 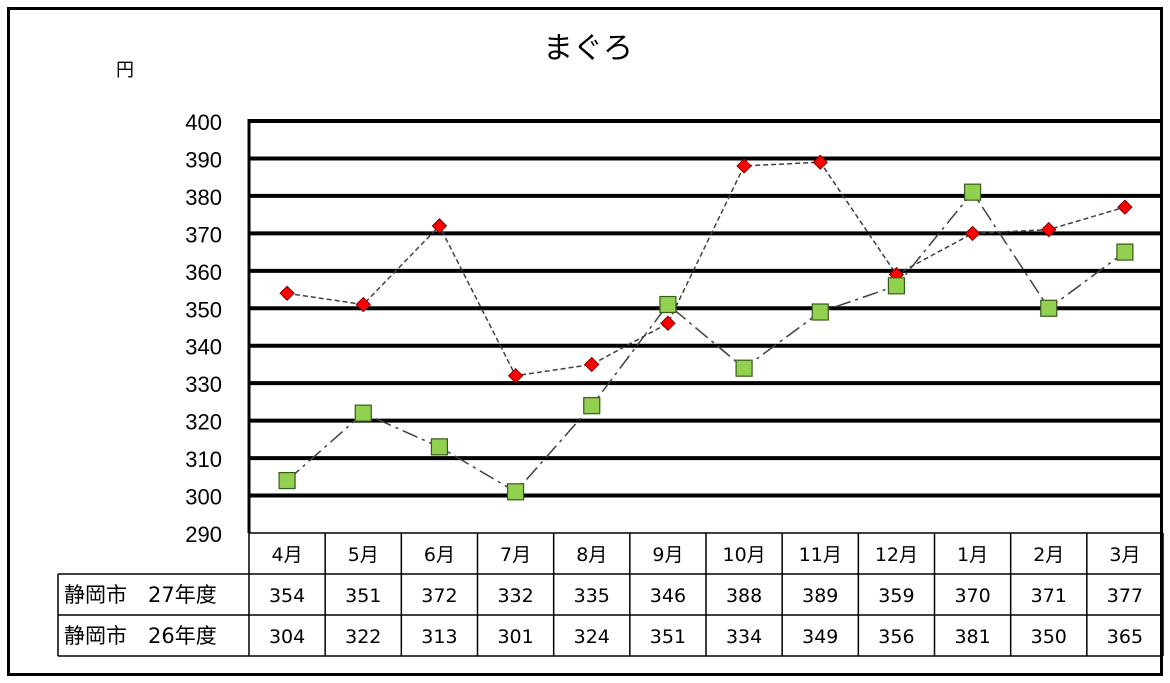 I want to click on data-cell: 356, so click(x=896, y=637).